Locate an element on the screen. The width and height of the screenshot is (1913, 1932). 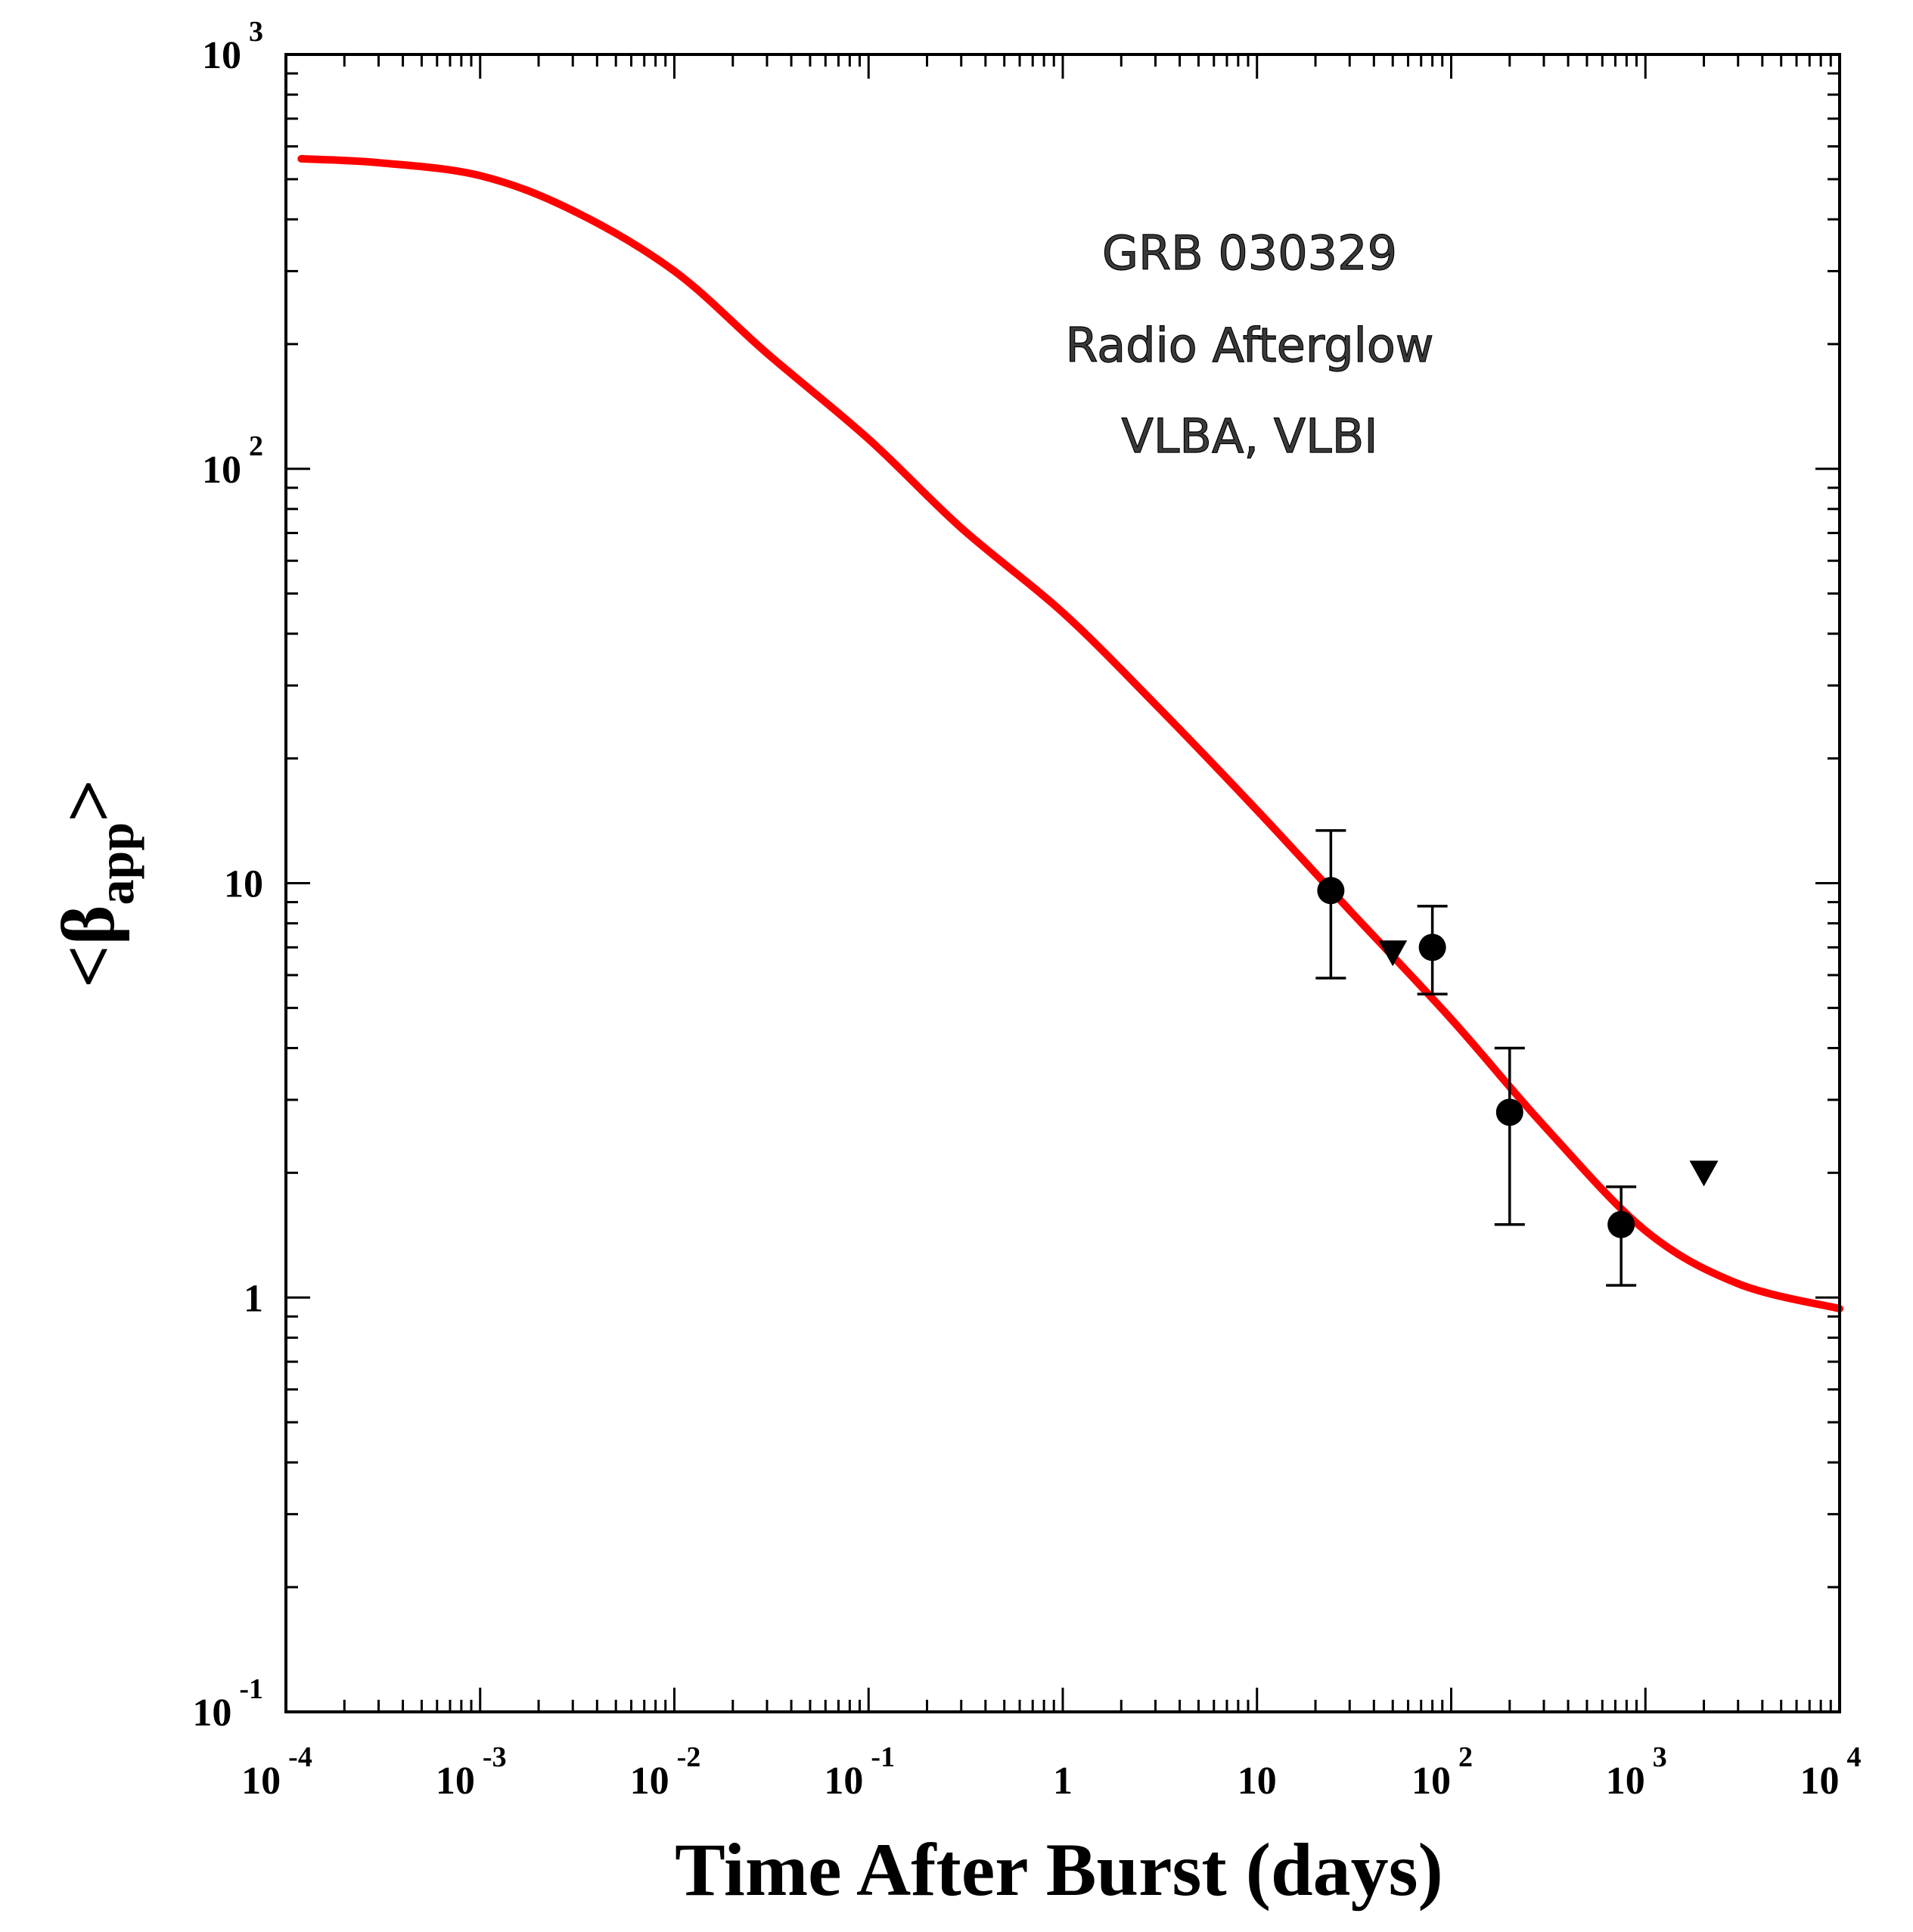
y-tick-label: 1 is located at coordinates (253, 1299).